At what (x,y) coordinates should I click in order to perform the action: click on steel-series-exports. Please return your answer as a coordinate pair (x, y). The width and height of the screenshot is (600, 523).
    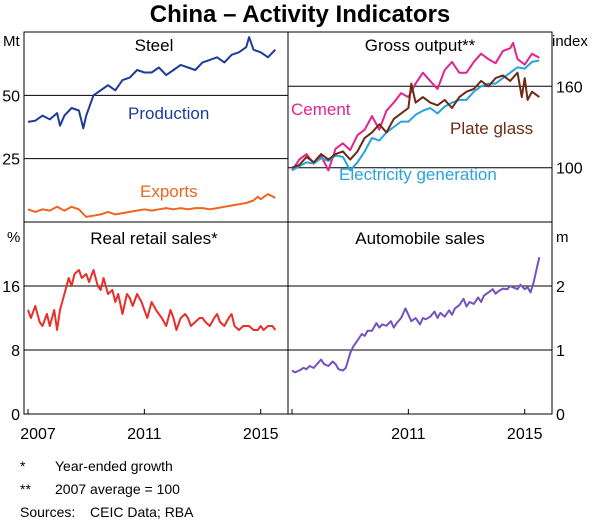
    Looking at the image, I should click on (151, 205).